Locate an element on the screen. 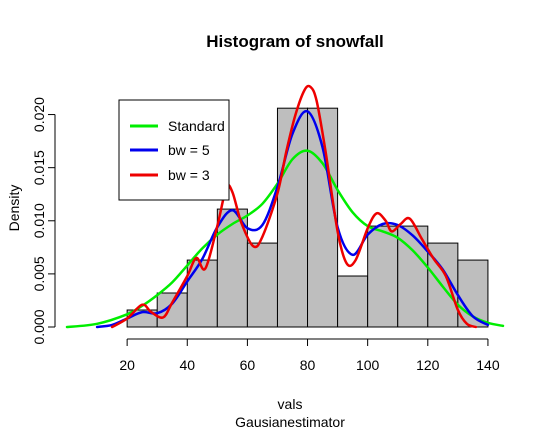 This screenshot has height=435, width=550. y-tick-label: 0.015 is located at coordinates (39, 167).